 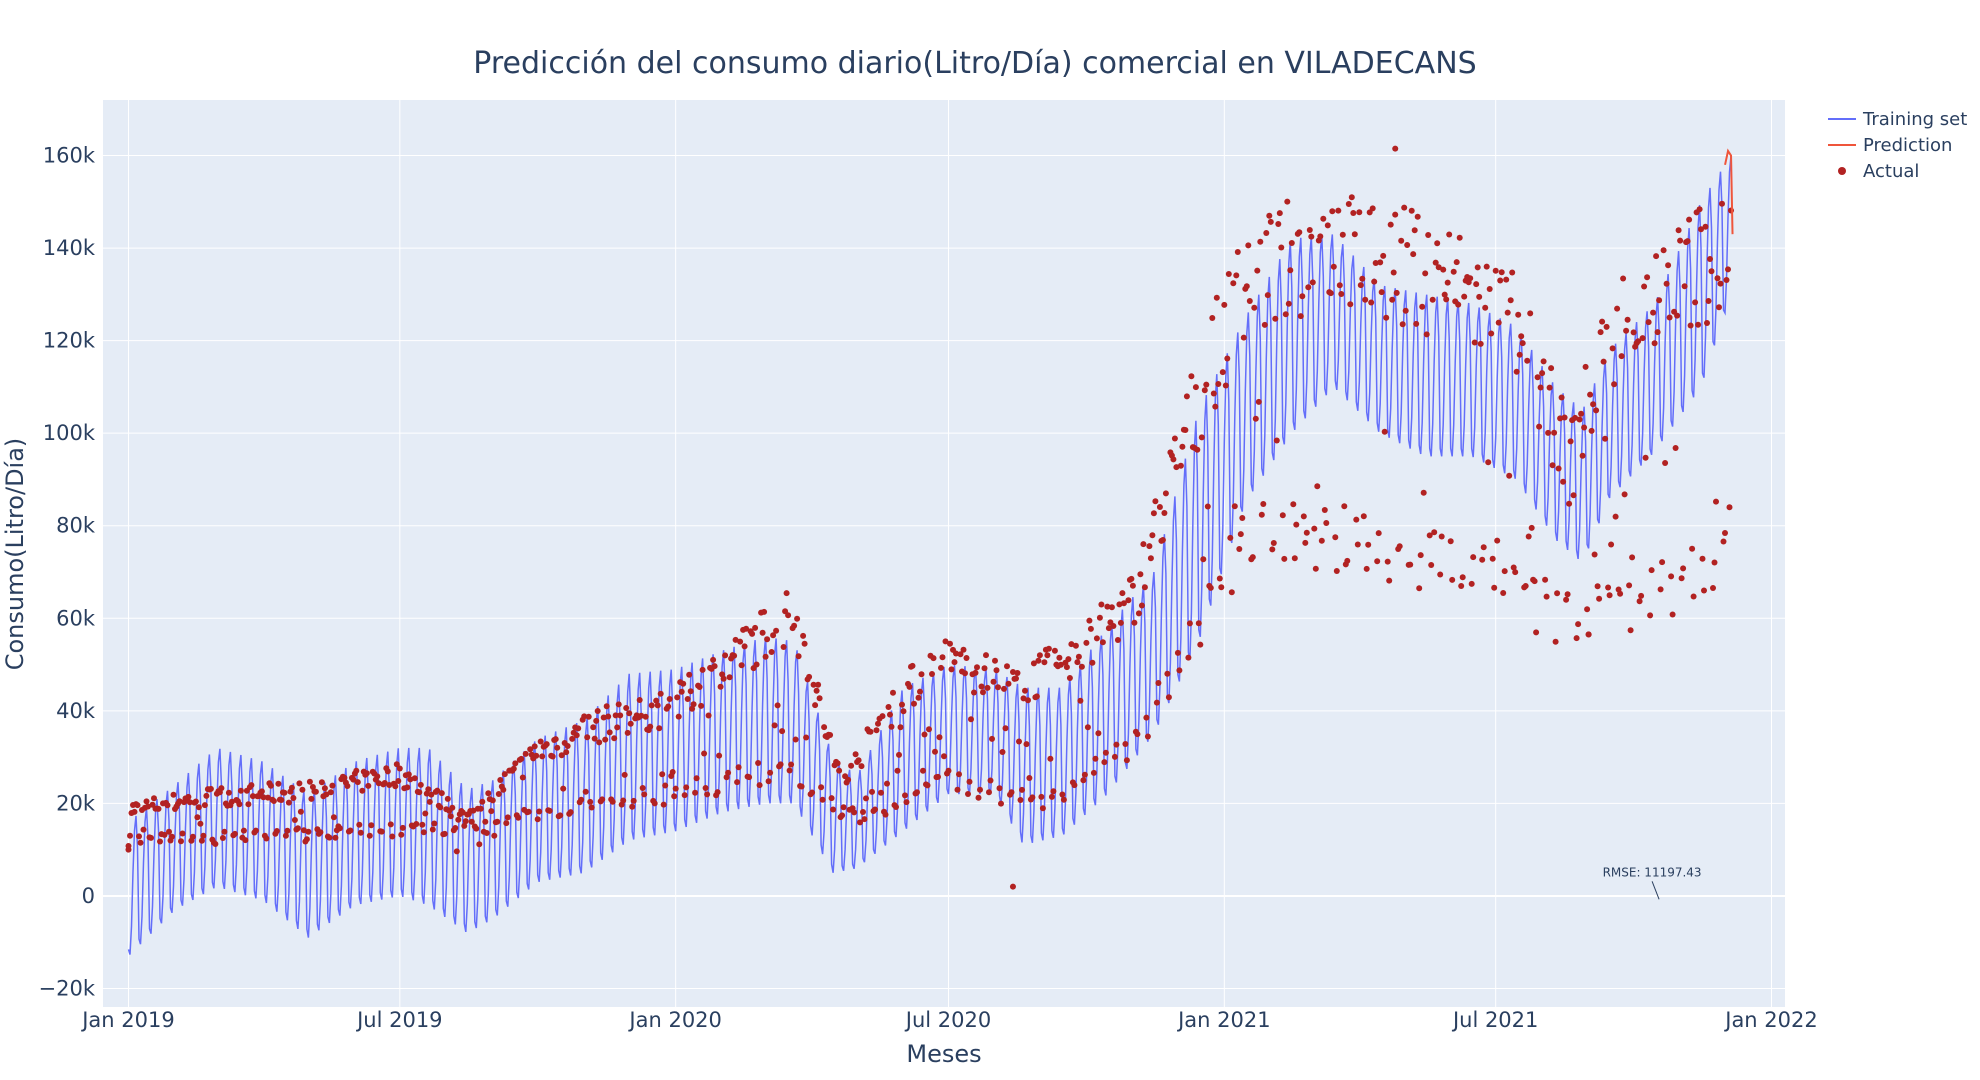 What do you see at coordinates (1652, 882) in the screenshot?
I see `annotations: RMSE: 11197.43` at bounding box center [1652, 882].